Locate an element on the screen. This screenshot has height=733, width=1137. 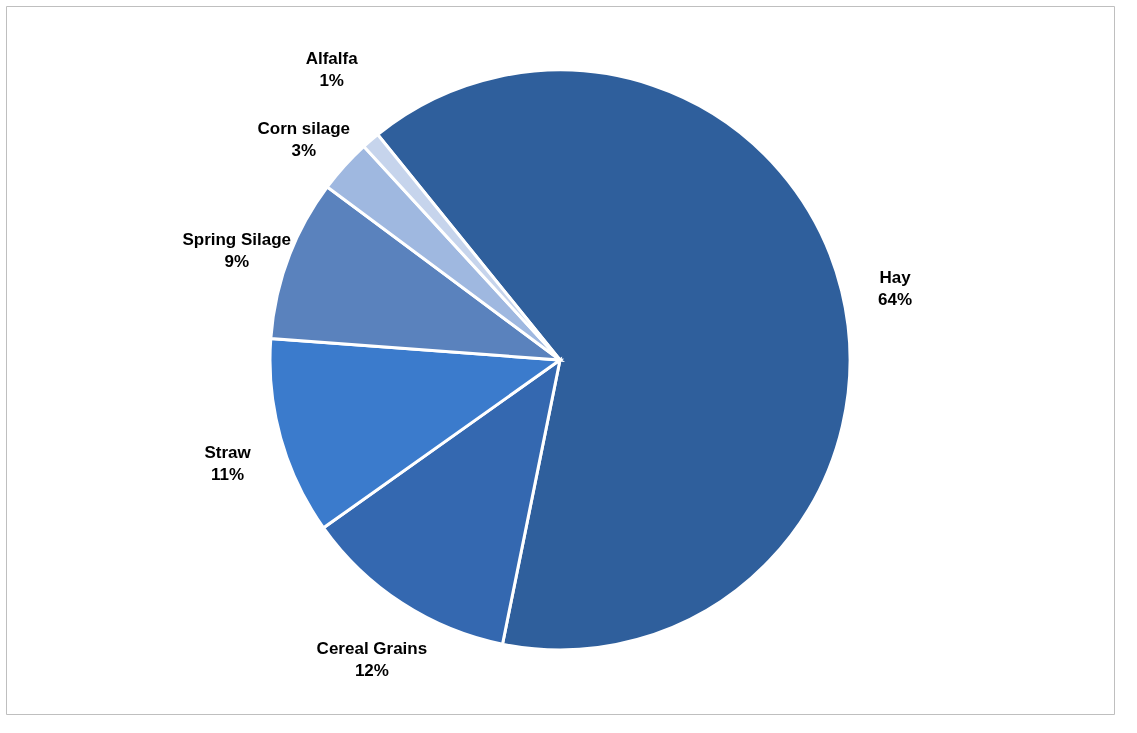
slice-label: Cereal Grains is located at coordinates (372, 649).